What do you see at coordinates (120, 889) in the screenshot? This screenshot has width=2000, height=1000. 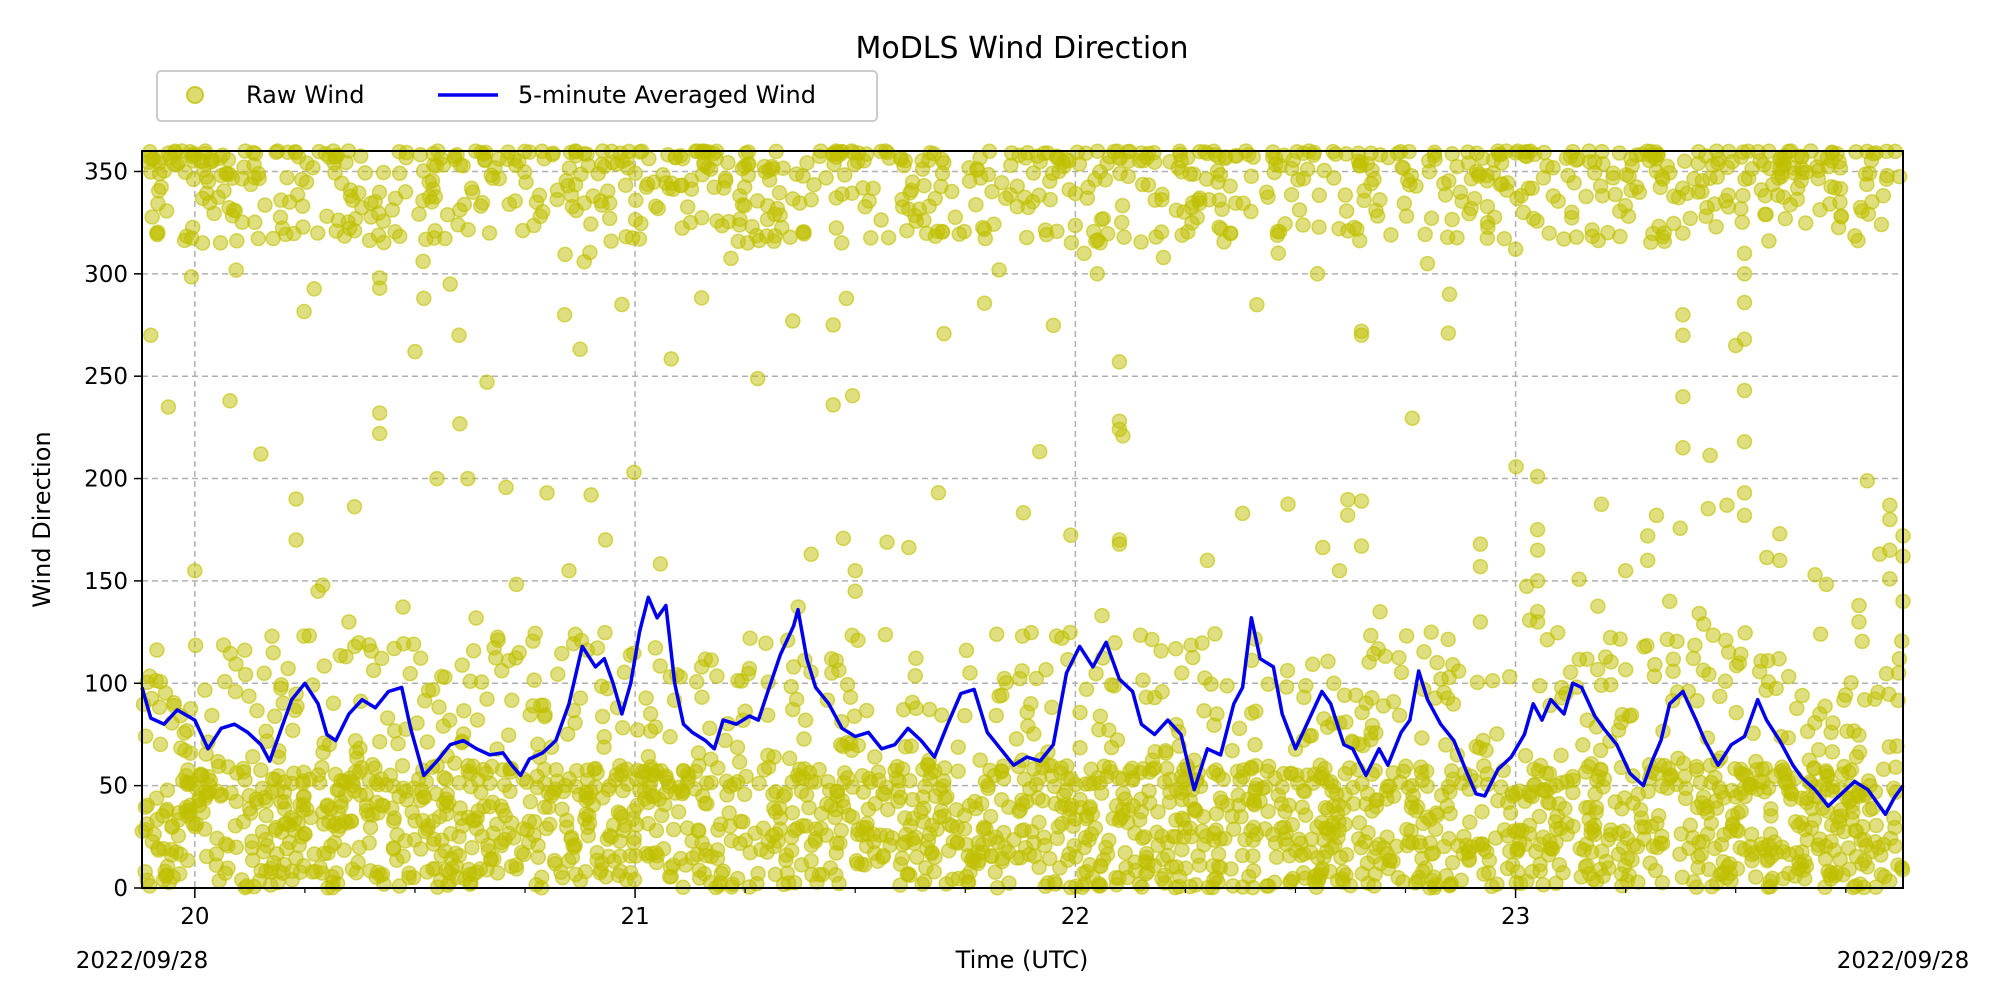 I see `y-tick-label: 0` at bounding box center [120, 889].